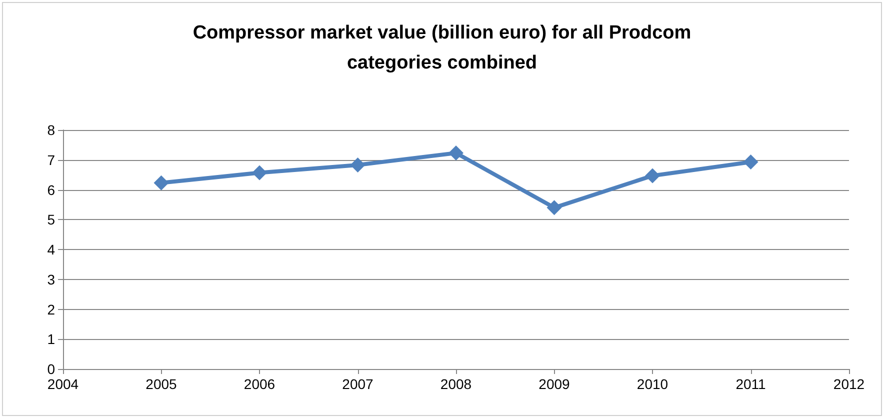 The height and width of the screenshot is (418, 884). I want to click on x-tick-label: 2007, so click(358, 384).